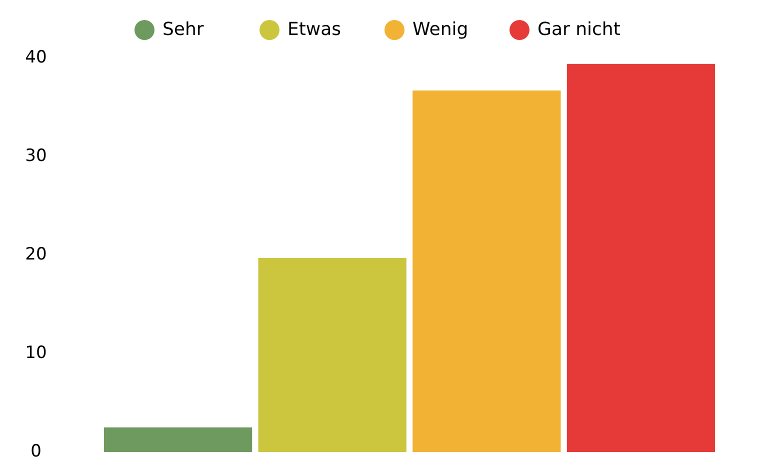 This screenshot has width=769, height=468. Describe the element at coordinates (183, 29) in the screenshot. I see `legend-label: Sehr` at that location.